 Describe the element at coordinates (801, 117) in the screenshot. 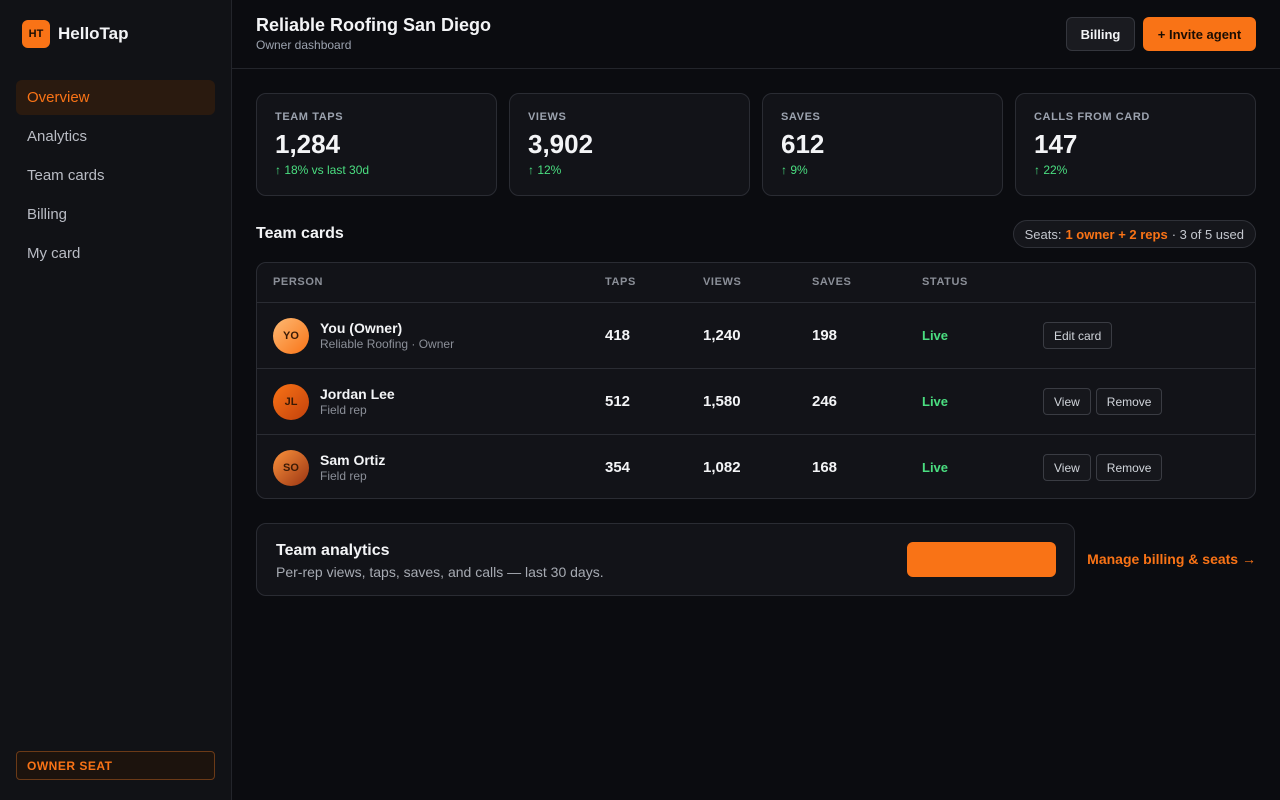

I see `stat-label: SAVES` at that location.